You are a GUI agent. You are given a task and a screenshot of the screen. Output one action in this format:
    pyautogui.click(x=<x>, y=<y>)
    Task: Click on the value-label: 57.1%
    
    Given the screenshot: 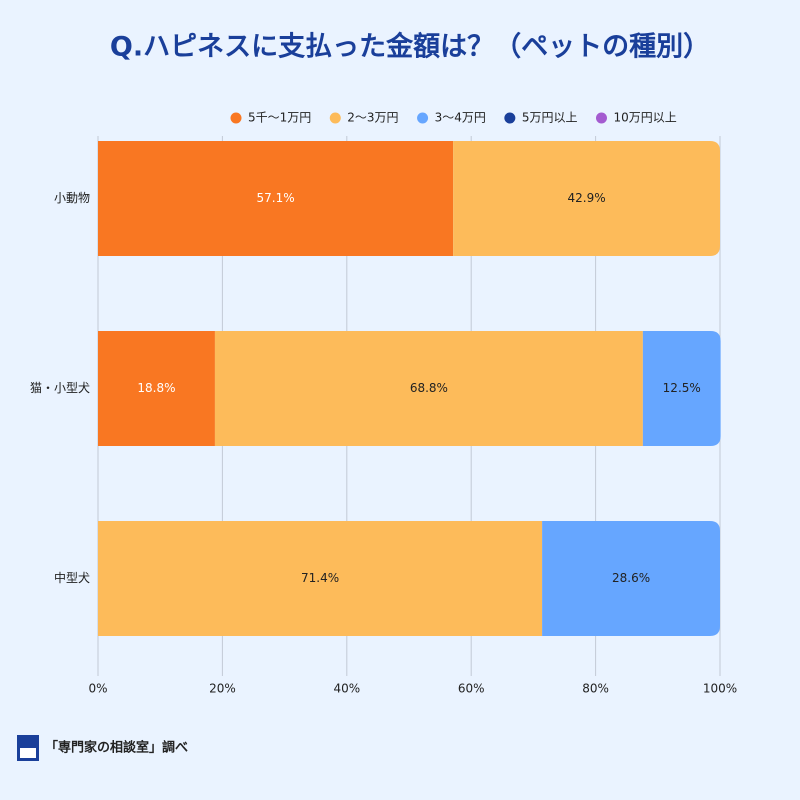 What is the action you would take?
    pyautogui.click(x=276, y=198)
    